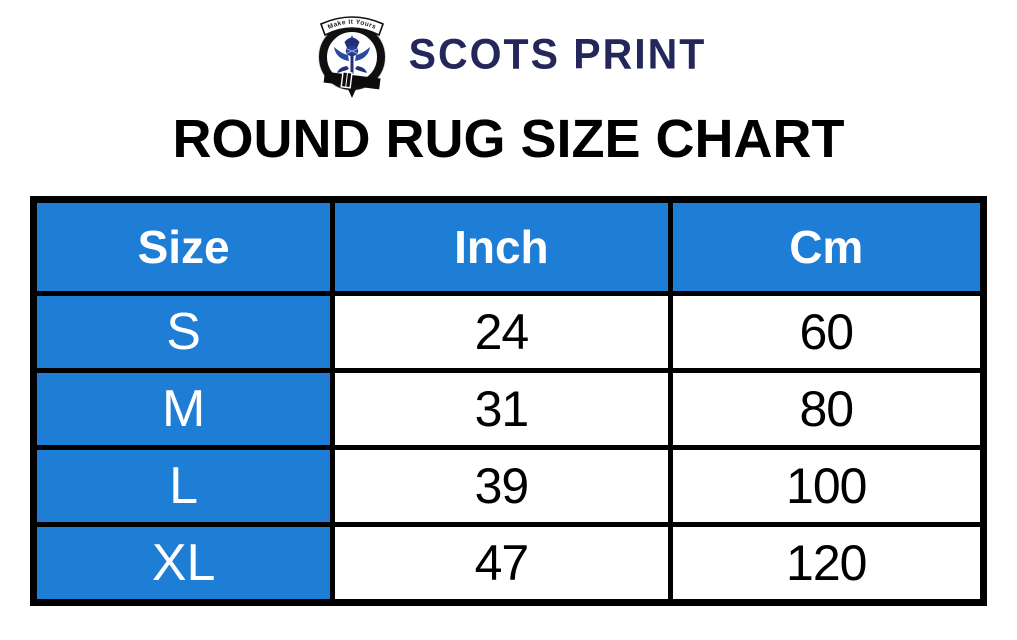  I want to click on table-row: XL 47 120, so click(508, 563).